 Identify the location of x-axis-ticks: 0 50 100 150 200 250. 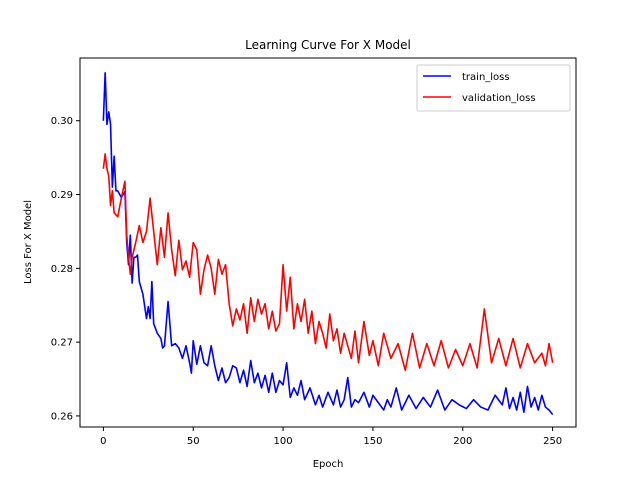
(331, 437).